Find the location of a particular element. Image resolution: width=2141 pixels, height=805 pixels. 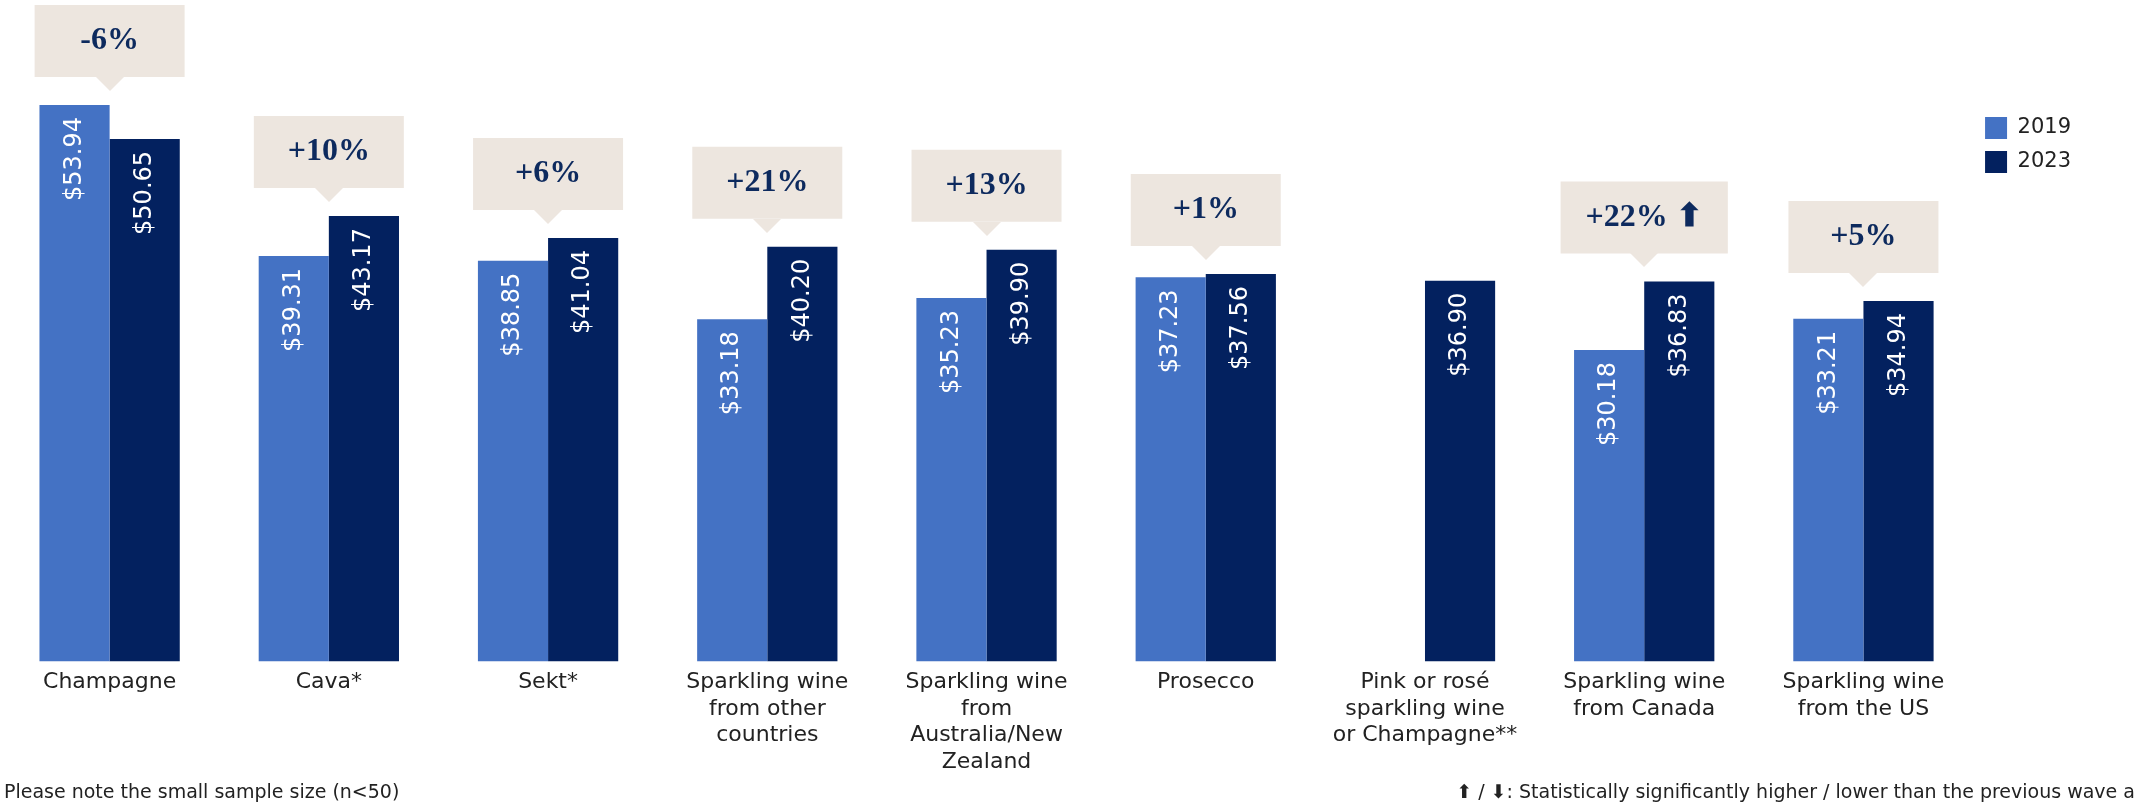

x-tick-label: Sekt* is located at coordinates (548, 681).